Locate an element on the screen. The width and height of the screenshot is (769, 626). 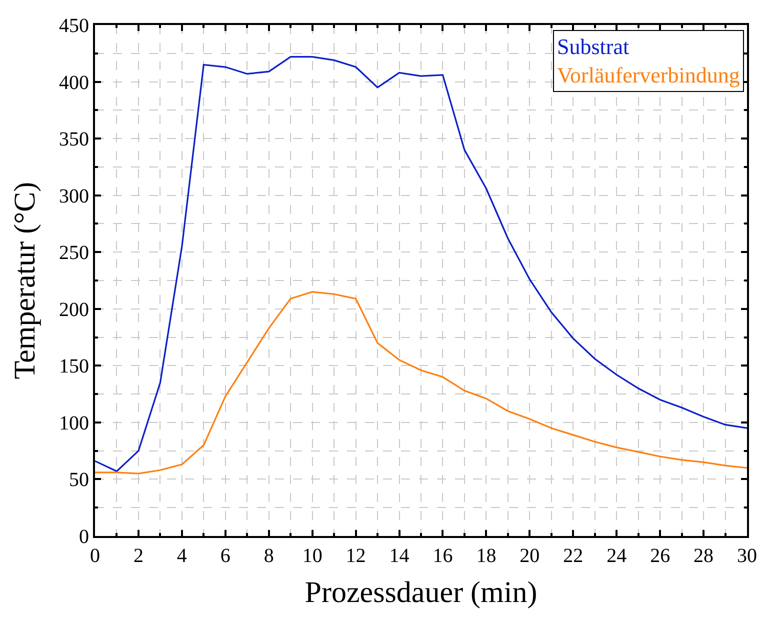
text: Vorläuferverbindung is located at coordinates (648, 75).